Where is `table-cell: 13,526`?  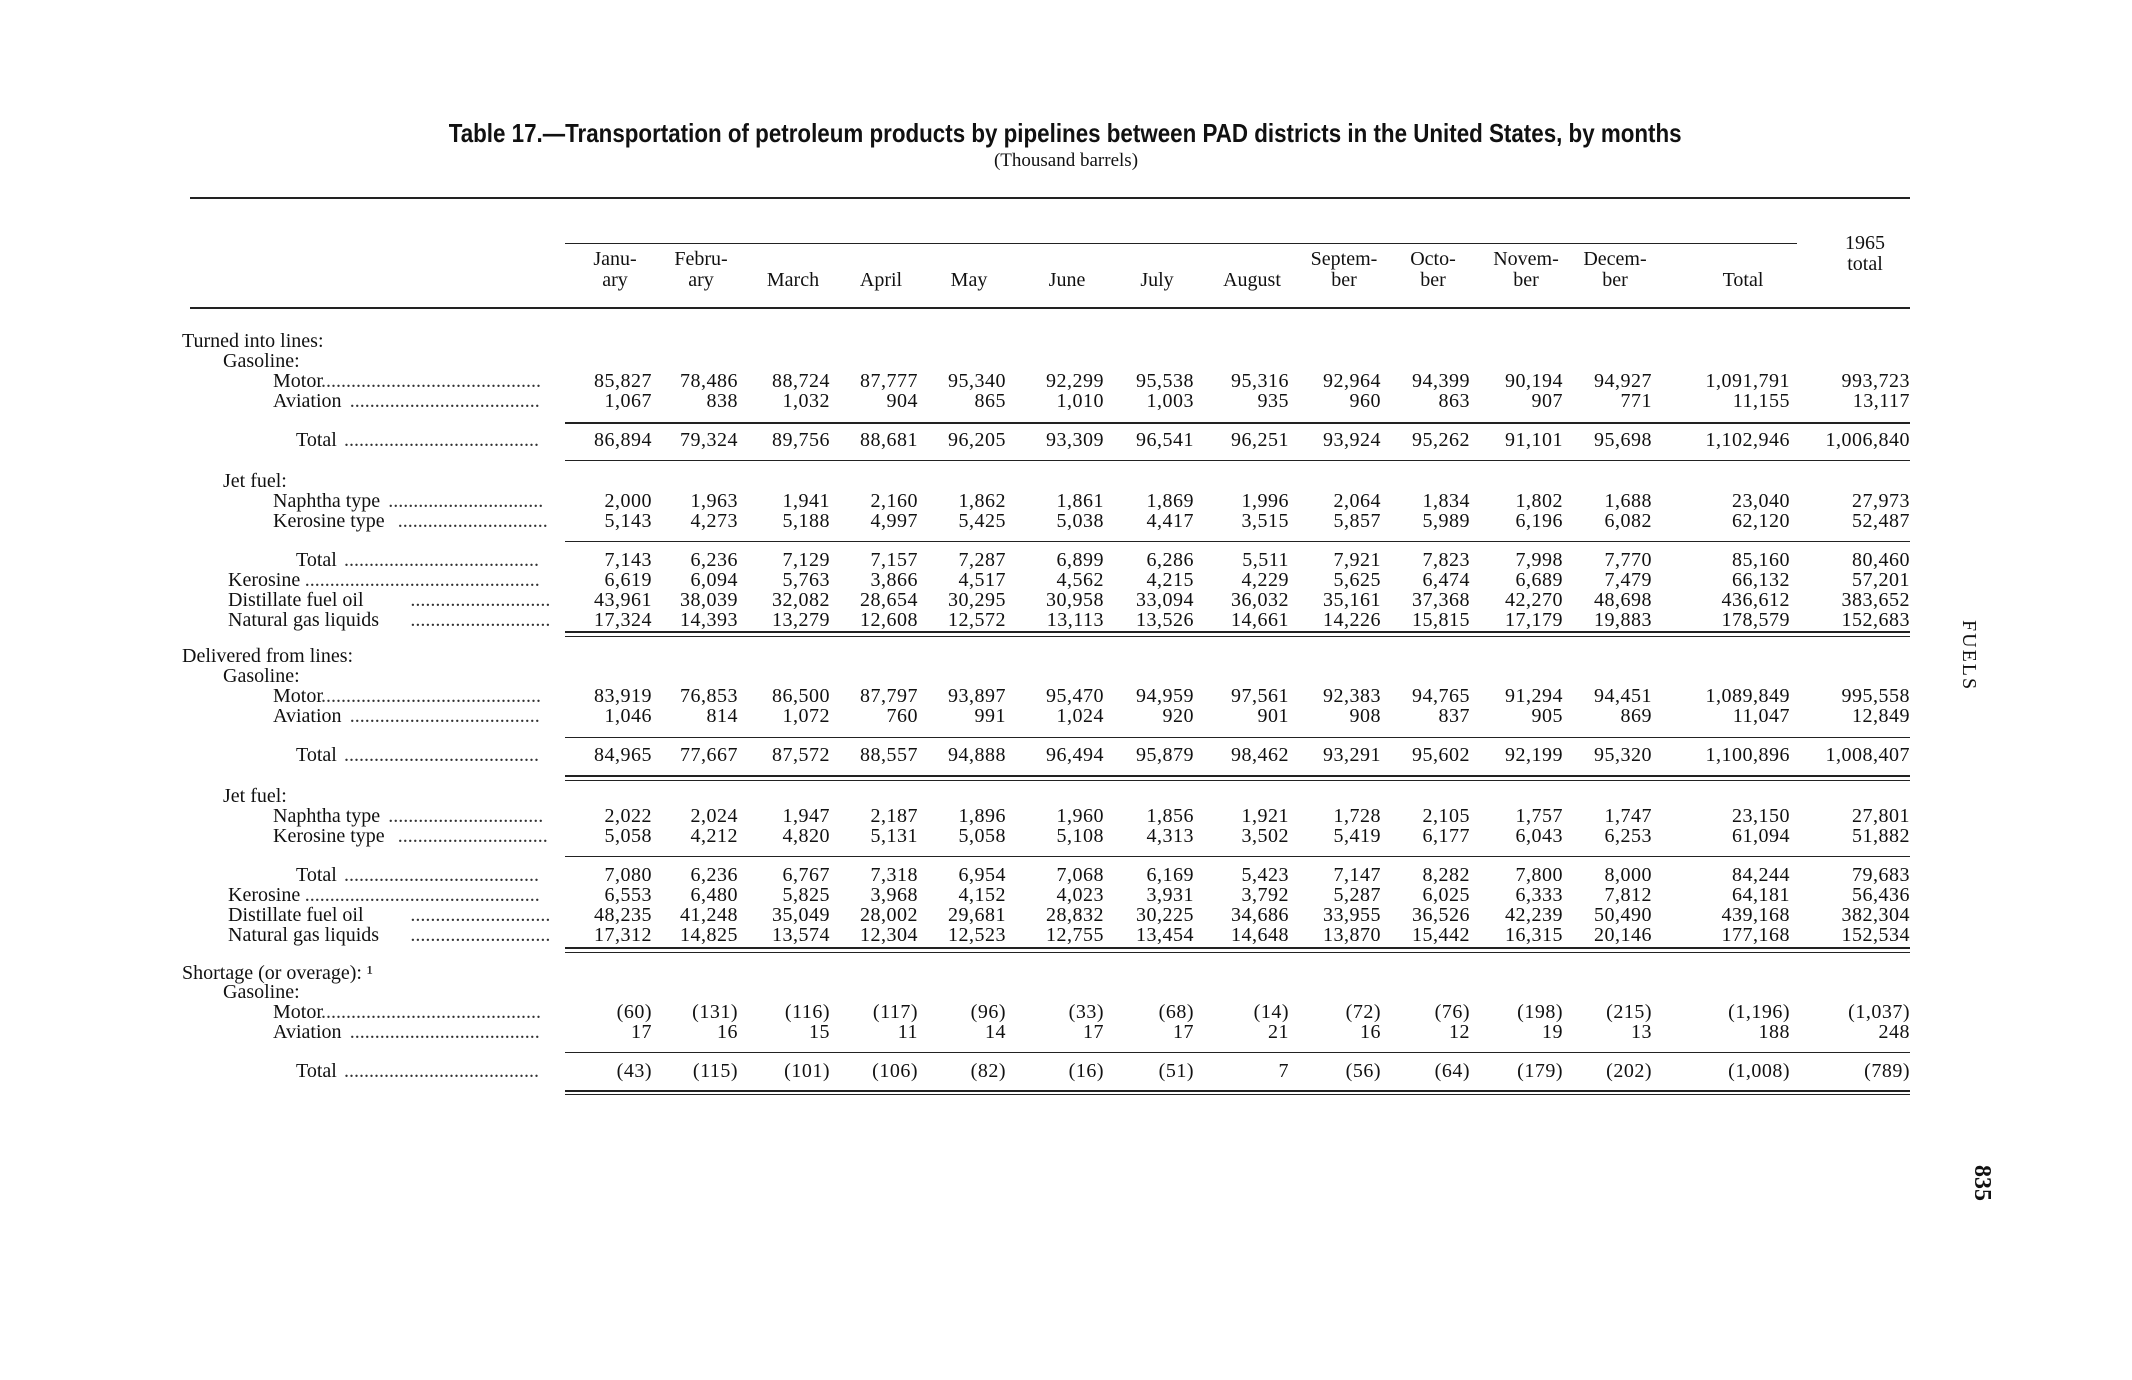 table-cell: 13,526 is located at coordinates (1165, 620).